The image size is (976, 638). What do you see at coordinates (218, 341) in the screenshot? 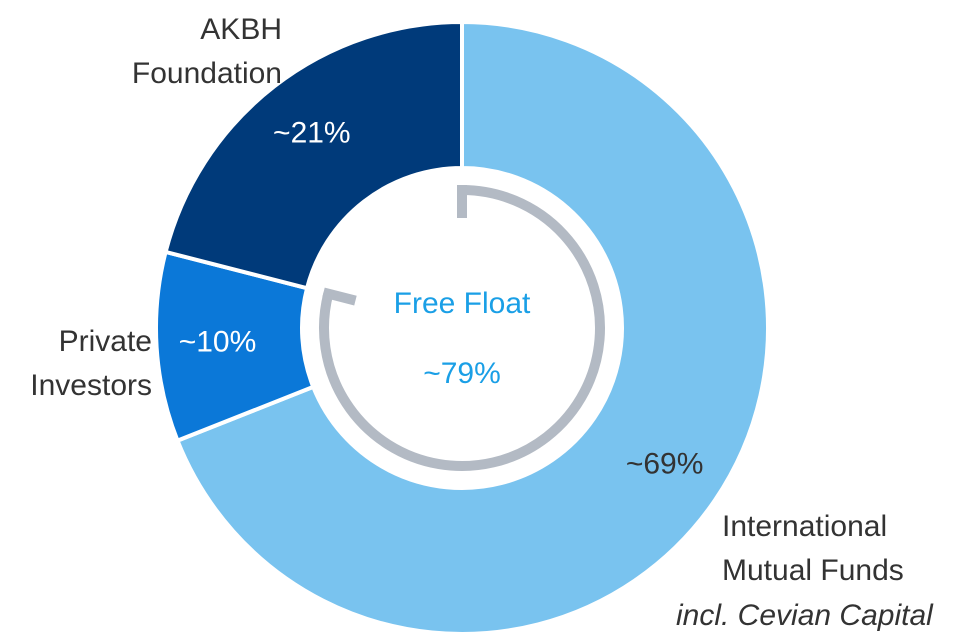
I see `value-label: ~10%` at bounding box center [218, 341].